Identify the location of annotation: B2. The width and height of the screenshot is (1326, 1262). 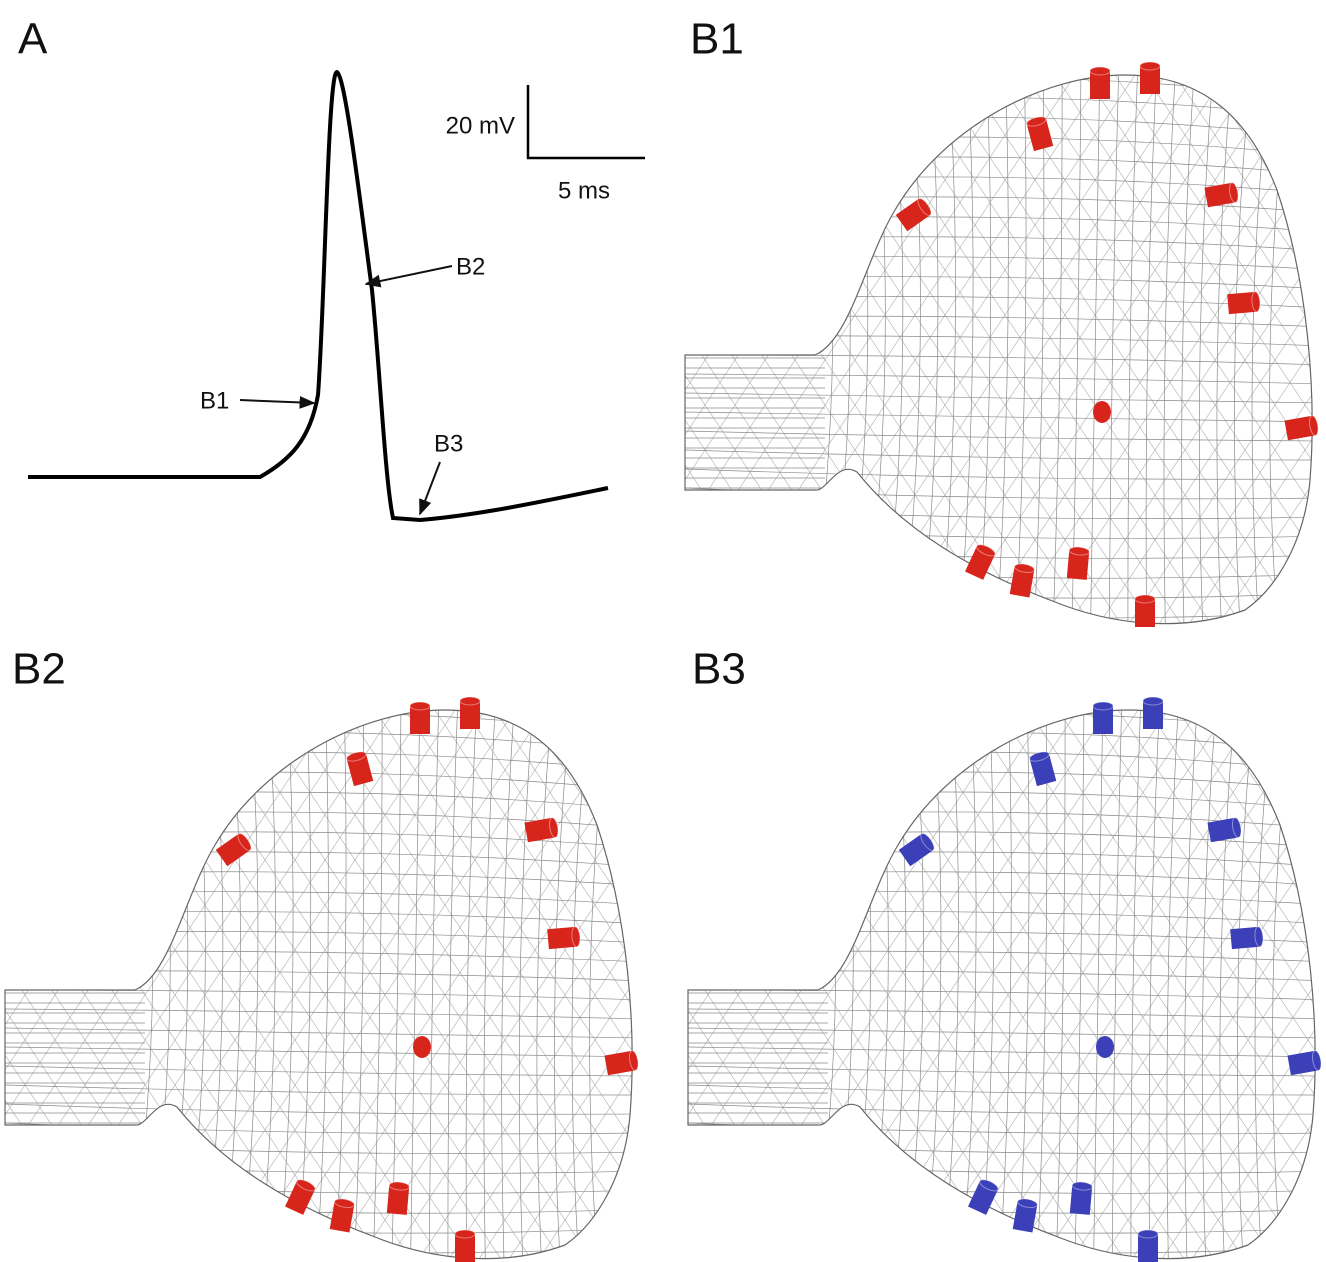
(470, 266).